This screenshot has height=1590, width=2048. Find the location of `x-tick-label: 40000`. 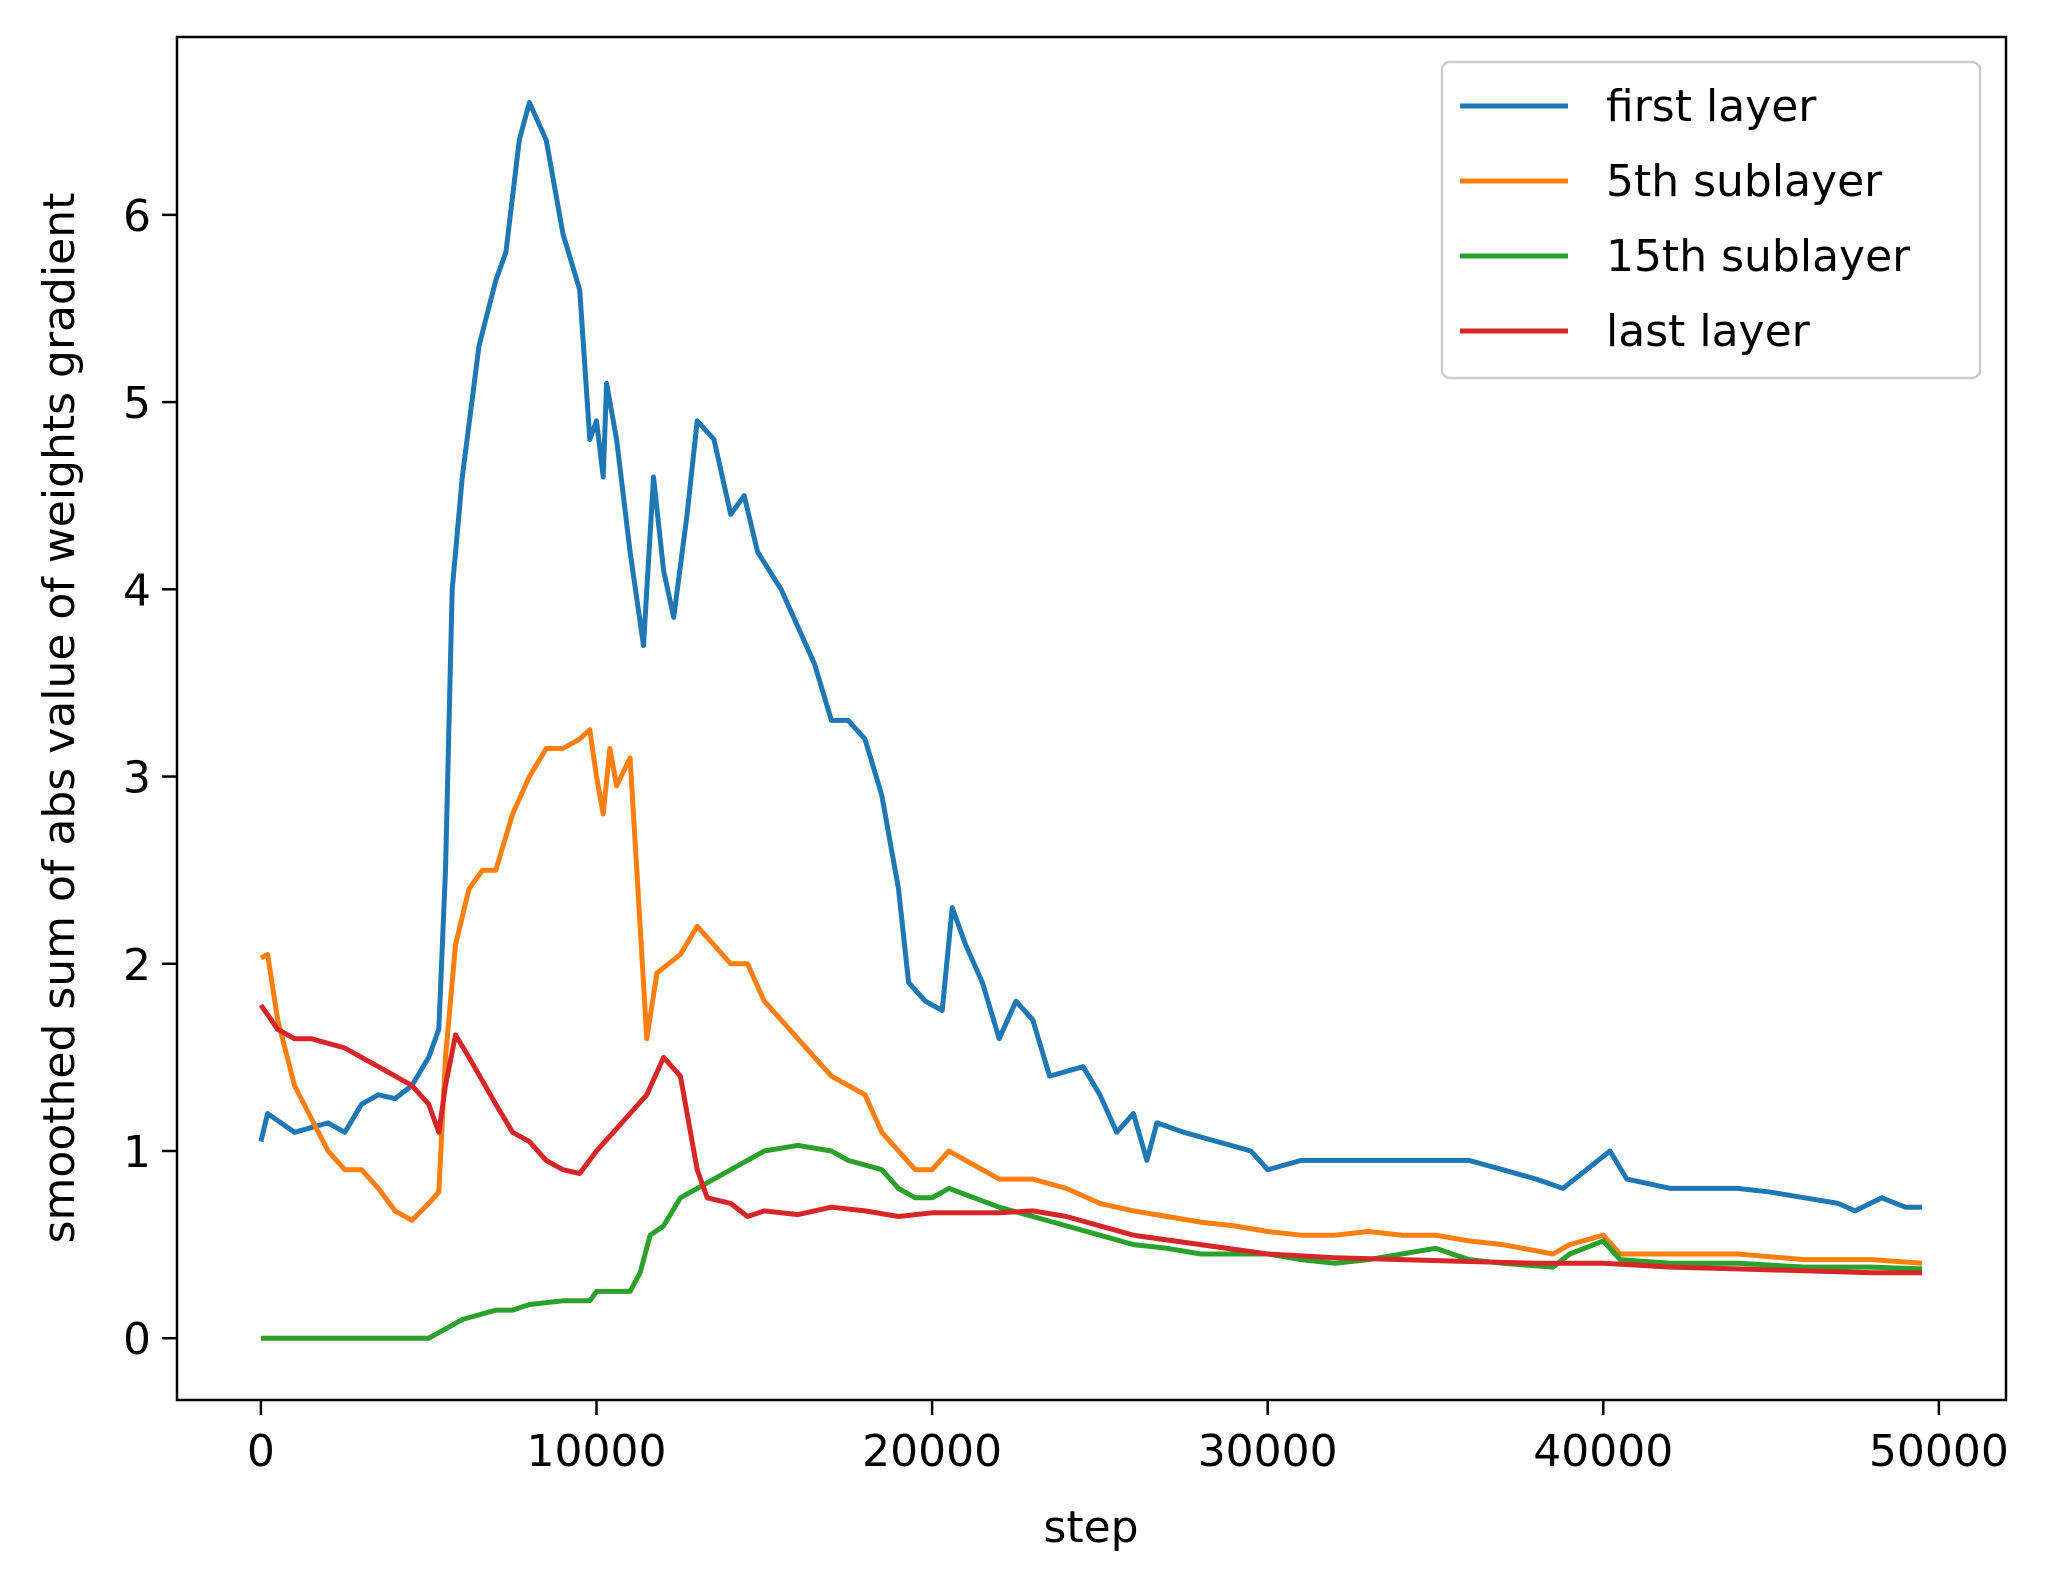

x-tick-label: 40000 is located at coordinates (1603, 1451).